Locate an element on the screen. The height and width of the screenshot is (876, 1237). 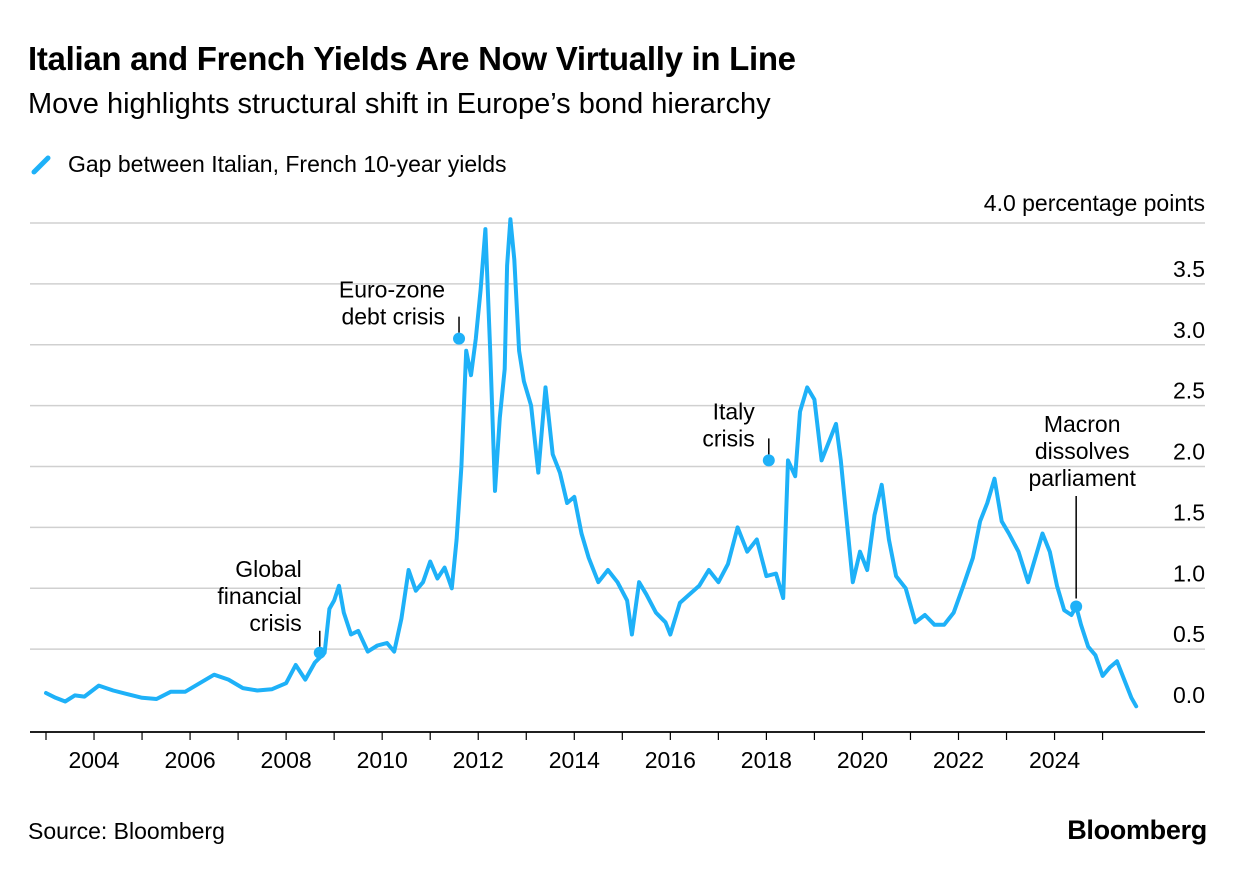
x-tick-label: 2020 is located at coordinates (862, 760).